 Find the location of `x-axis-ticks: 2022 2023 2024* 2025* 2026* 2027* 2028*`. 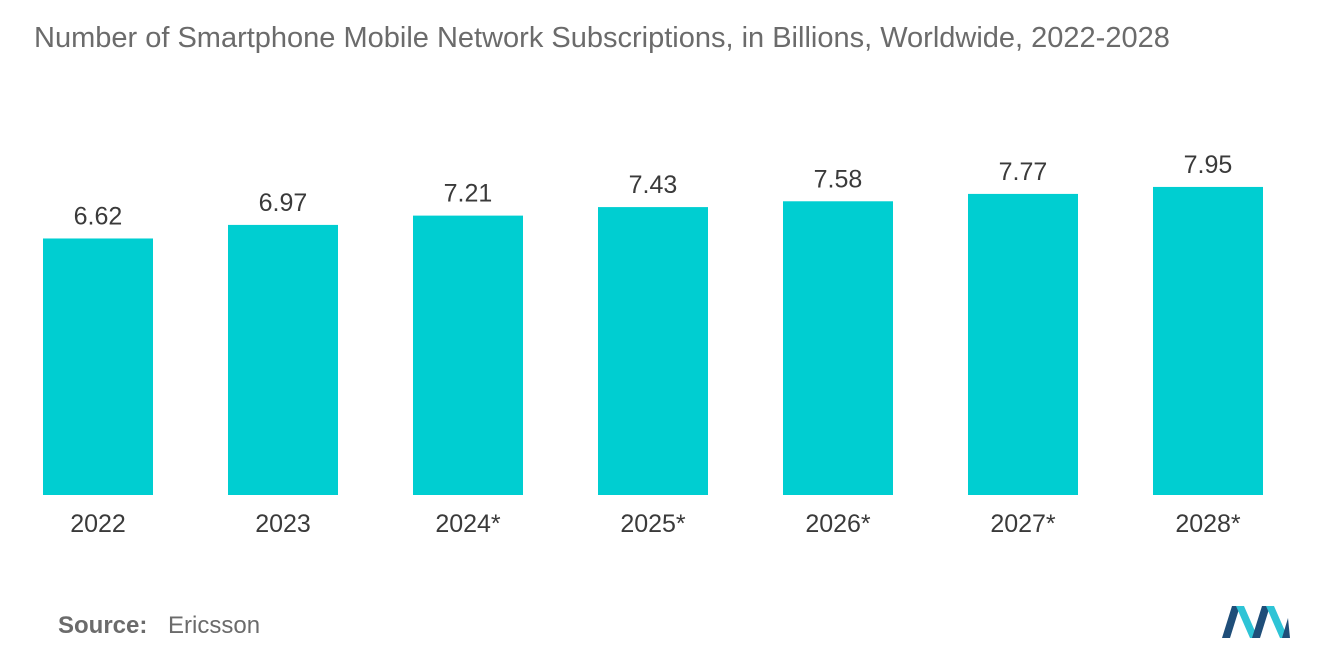

x-axis-ticks: 2022 2023 2024* 2025* 2026* 2027* 2028* is located at coordinates (655, 524).